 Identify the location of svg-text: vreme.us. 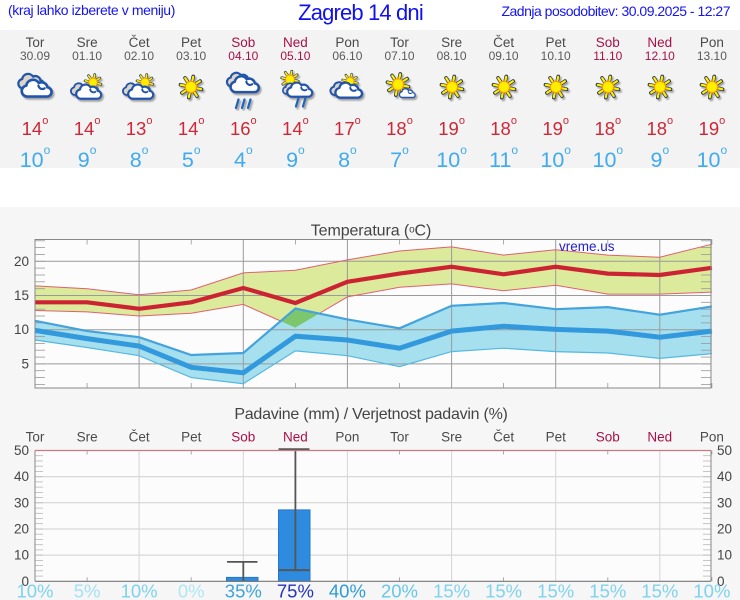
(587, 246).